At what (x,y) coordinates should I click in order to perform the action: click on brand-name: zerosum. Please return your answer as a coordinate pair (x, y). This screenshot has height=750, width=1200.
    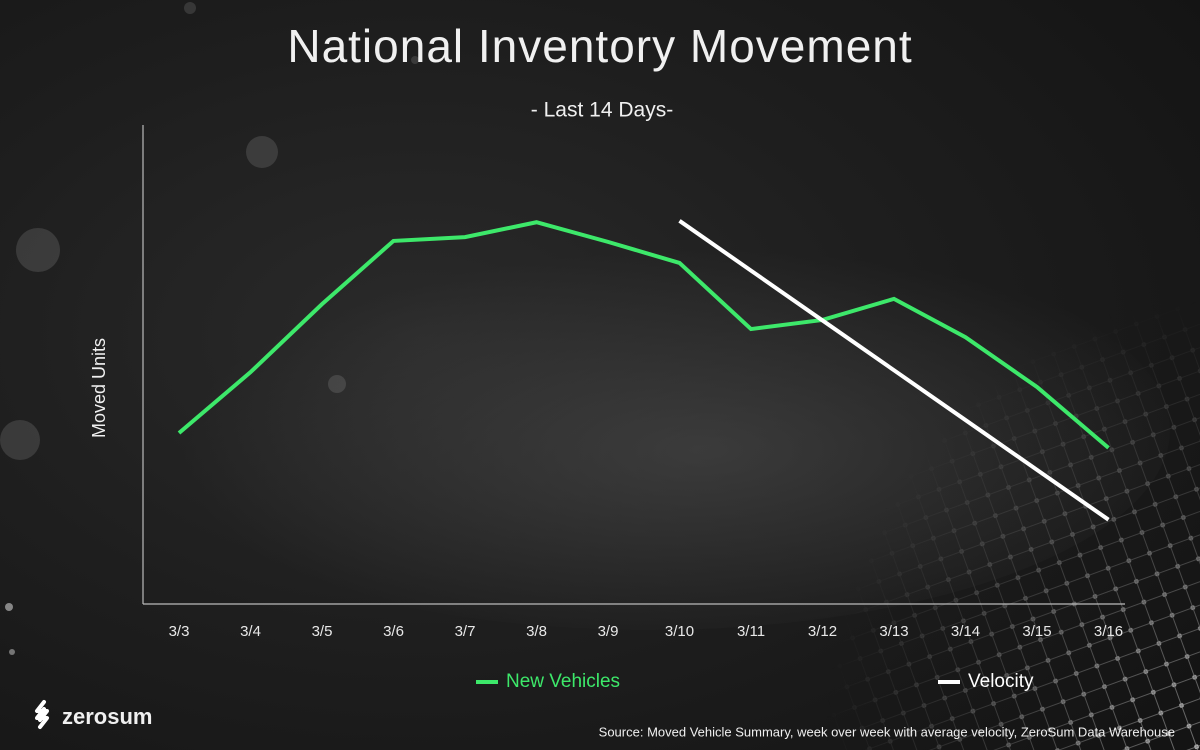
    Looking at the image, I should click on (107, 716).